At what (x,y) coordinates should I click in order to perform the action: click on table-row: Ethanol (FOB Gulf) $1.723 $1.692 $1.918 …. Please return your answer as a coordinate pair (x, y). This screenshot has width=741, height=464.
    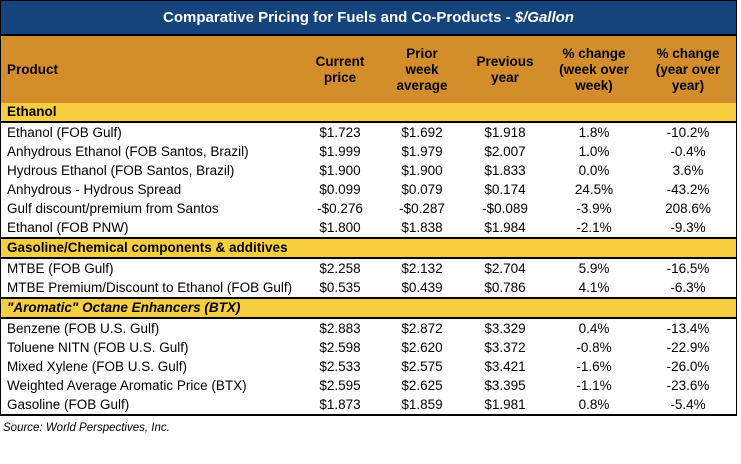
    Looking at the image, I should click on (368, 132).